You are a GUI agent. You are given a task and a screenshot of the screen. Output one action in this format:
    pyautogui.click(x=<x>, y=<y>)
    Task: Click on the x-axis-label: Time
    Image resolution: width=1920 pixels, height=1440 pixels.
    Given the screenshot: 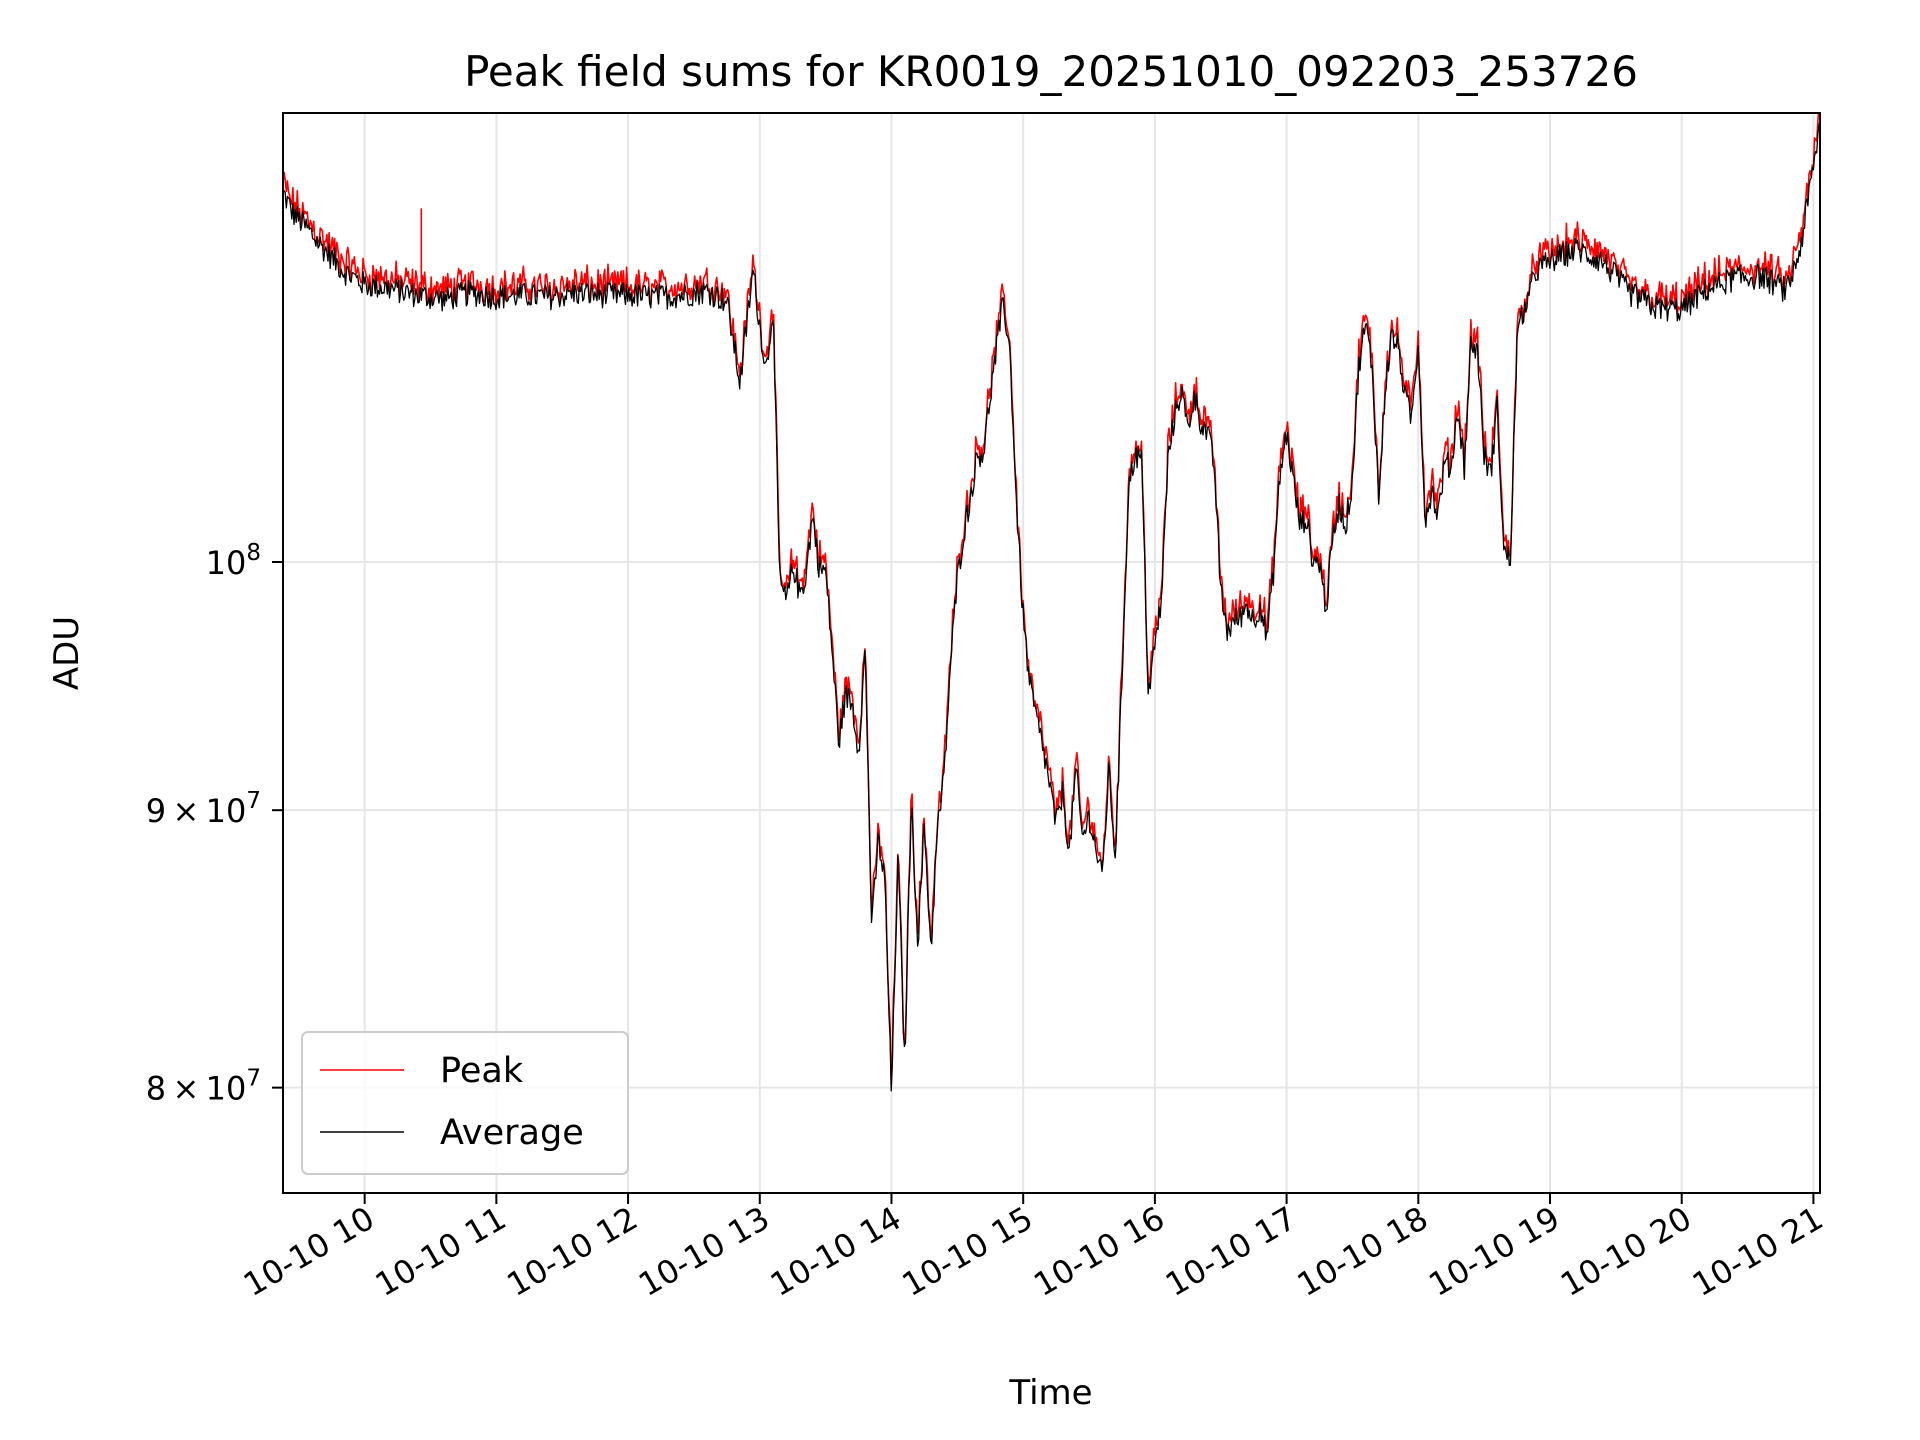 What is the action you would take?
    pyautogui.click(x=1050, y=1393)
    